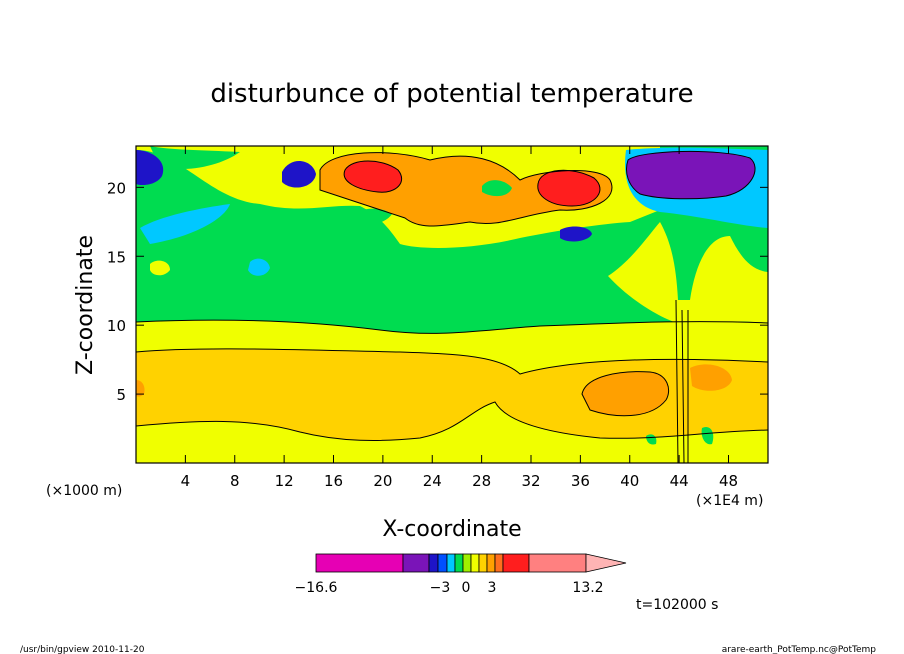 The height and width of the screenshot is (654, 904). What do you see at coordinates (530, 481) in the screenshot?
I see `x-tick-label: 32` at bounding box center [530, 481].